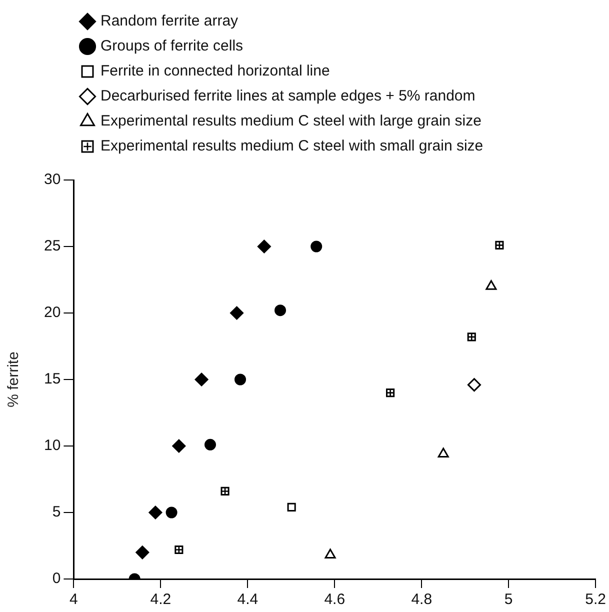  Describe the element at coordinates (288, 96) in the screenshot. I see `legend-label: Decarburised ferrite lines at sample edges + 5% random` at that location.